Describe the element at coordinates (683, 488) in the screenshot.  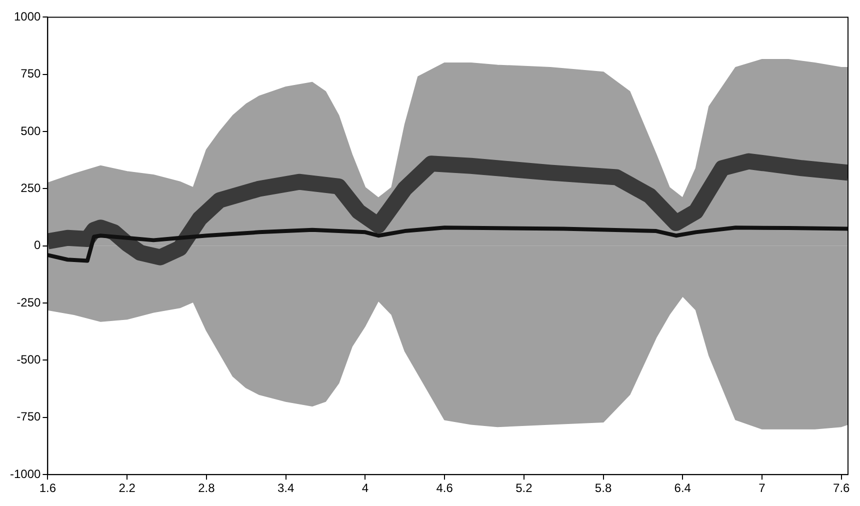
I see `x-tick-label: 6.4` at that location.